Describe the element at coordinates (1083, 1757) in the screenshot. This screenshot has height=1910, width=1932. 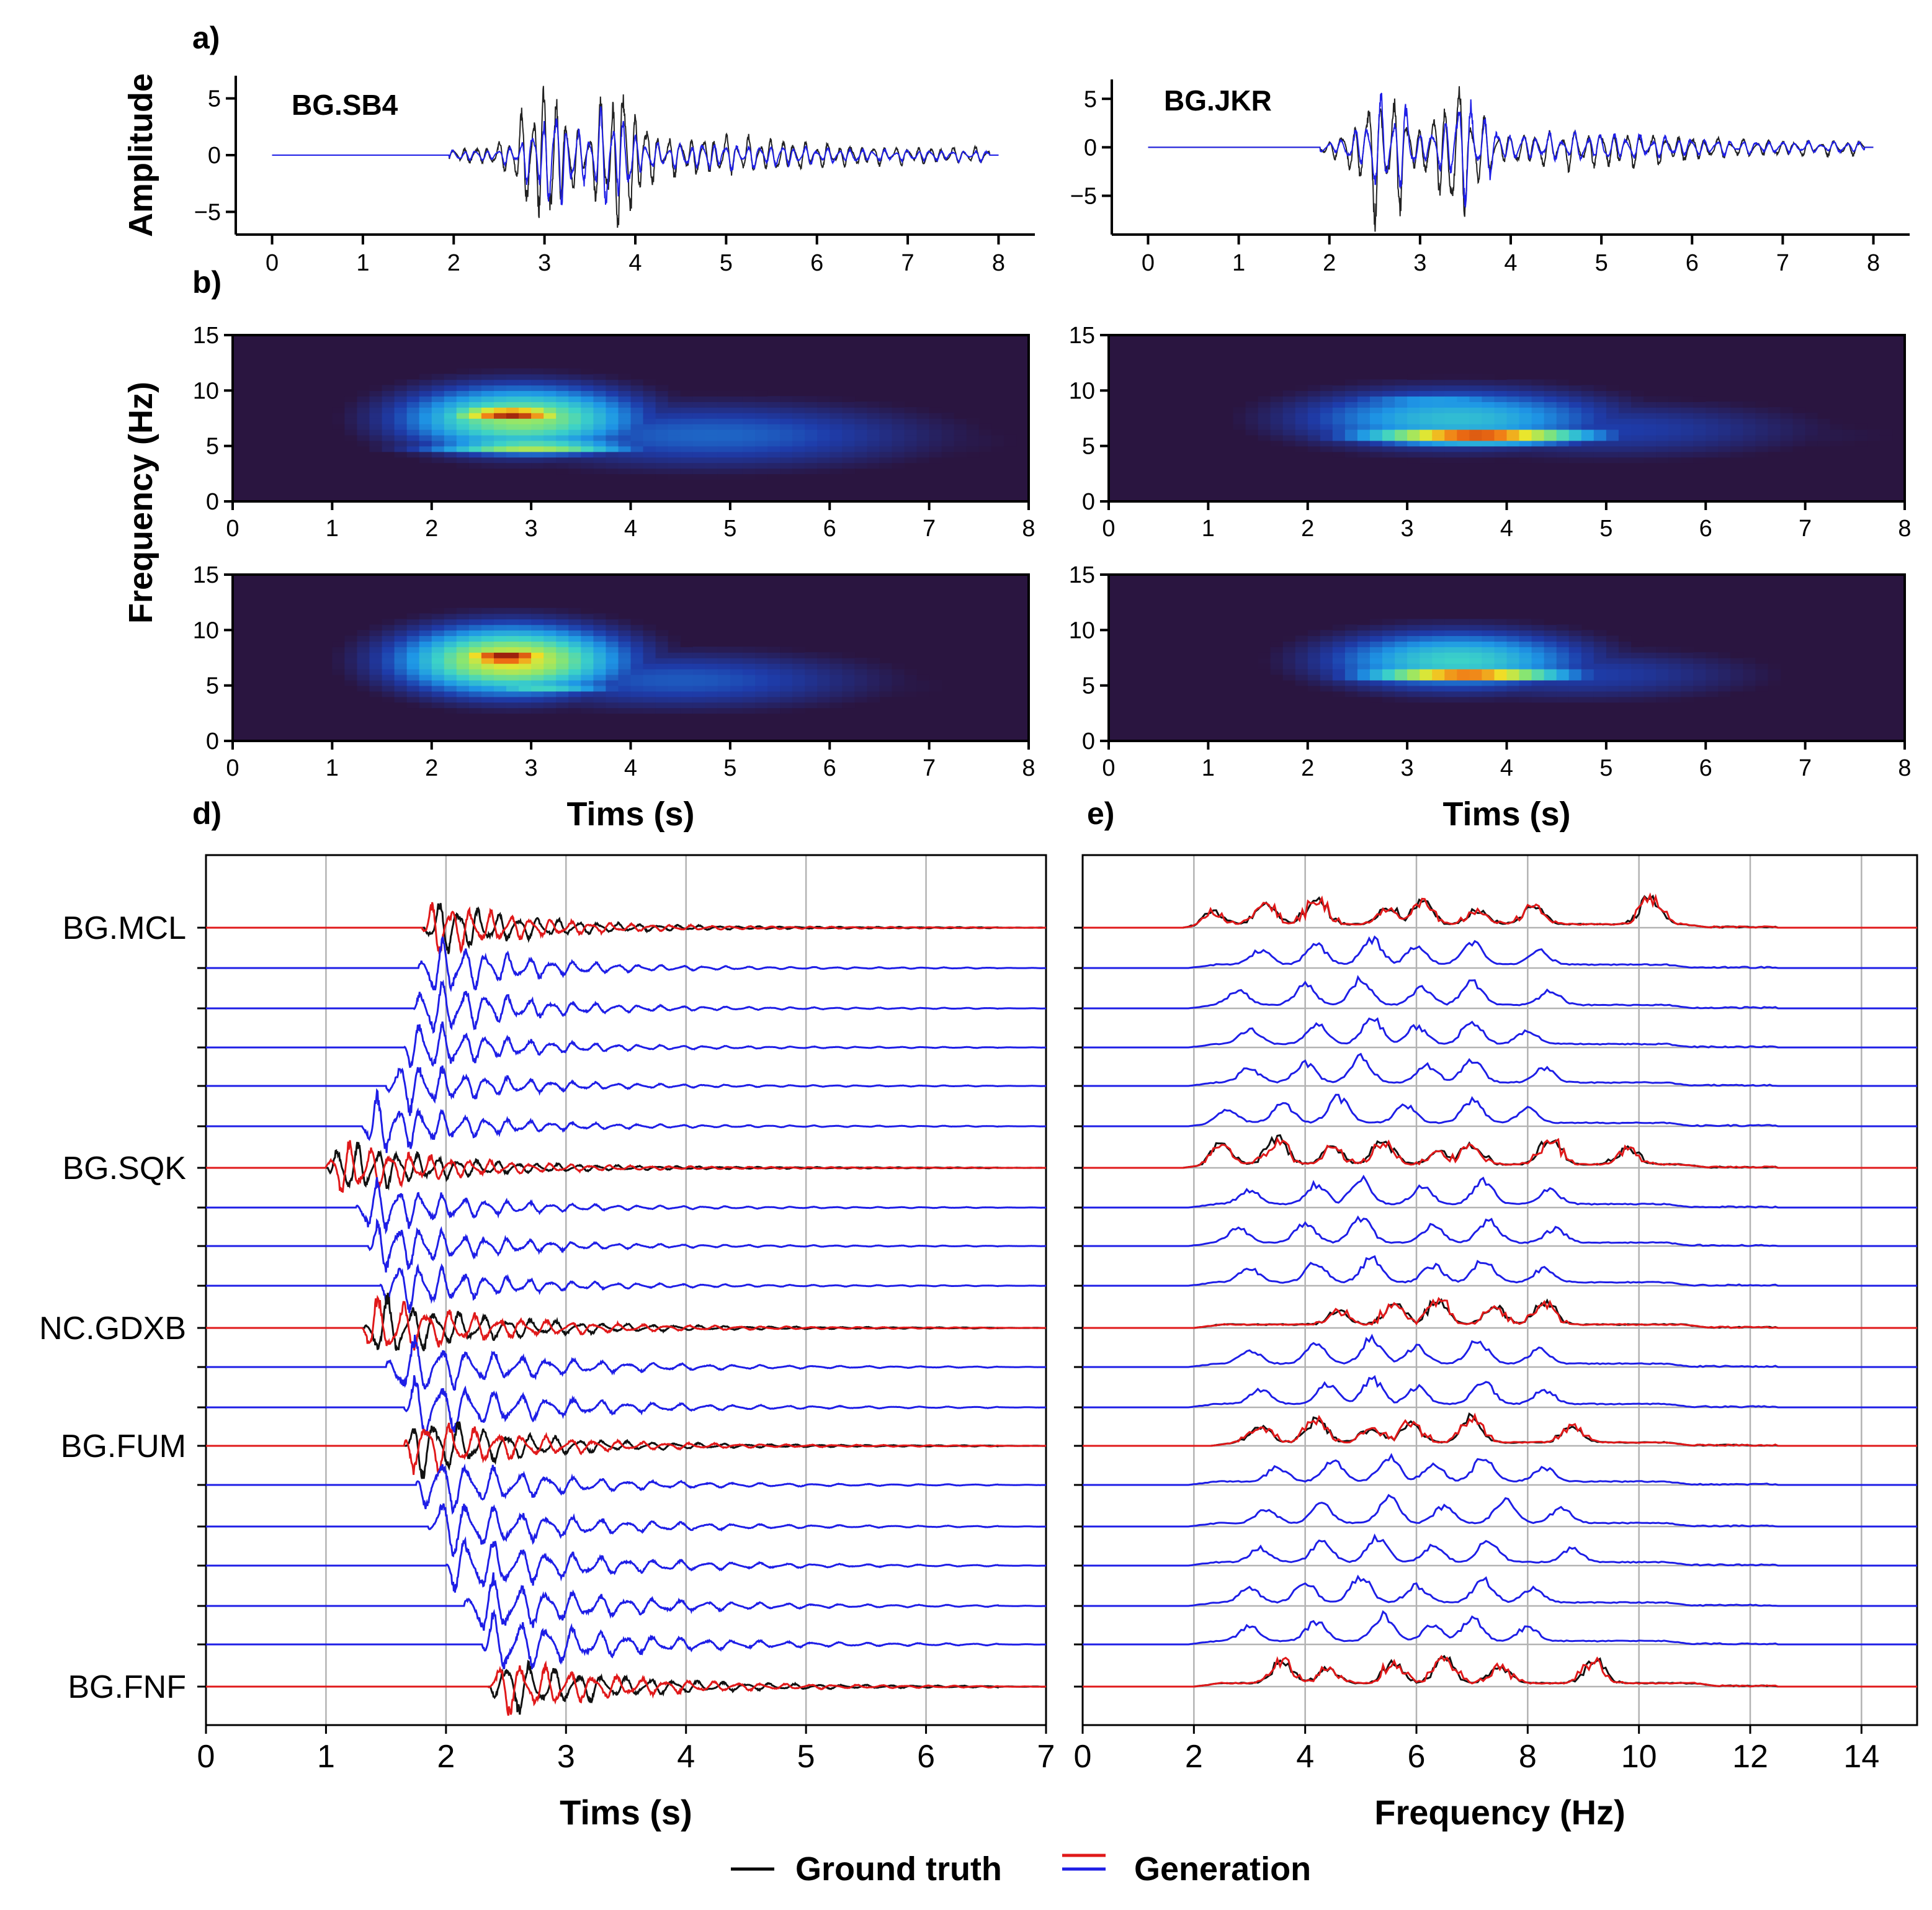
I see `x-tick-label: 0` at that location.